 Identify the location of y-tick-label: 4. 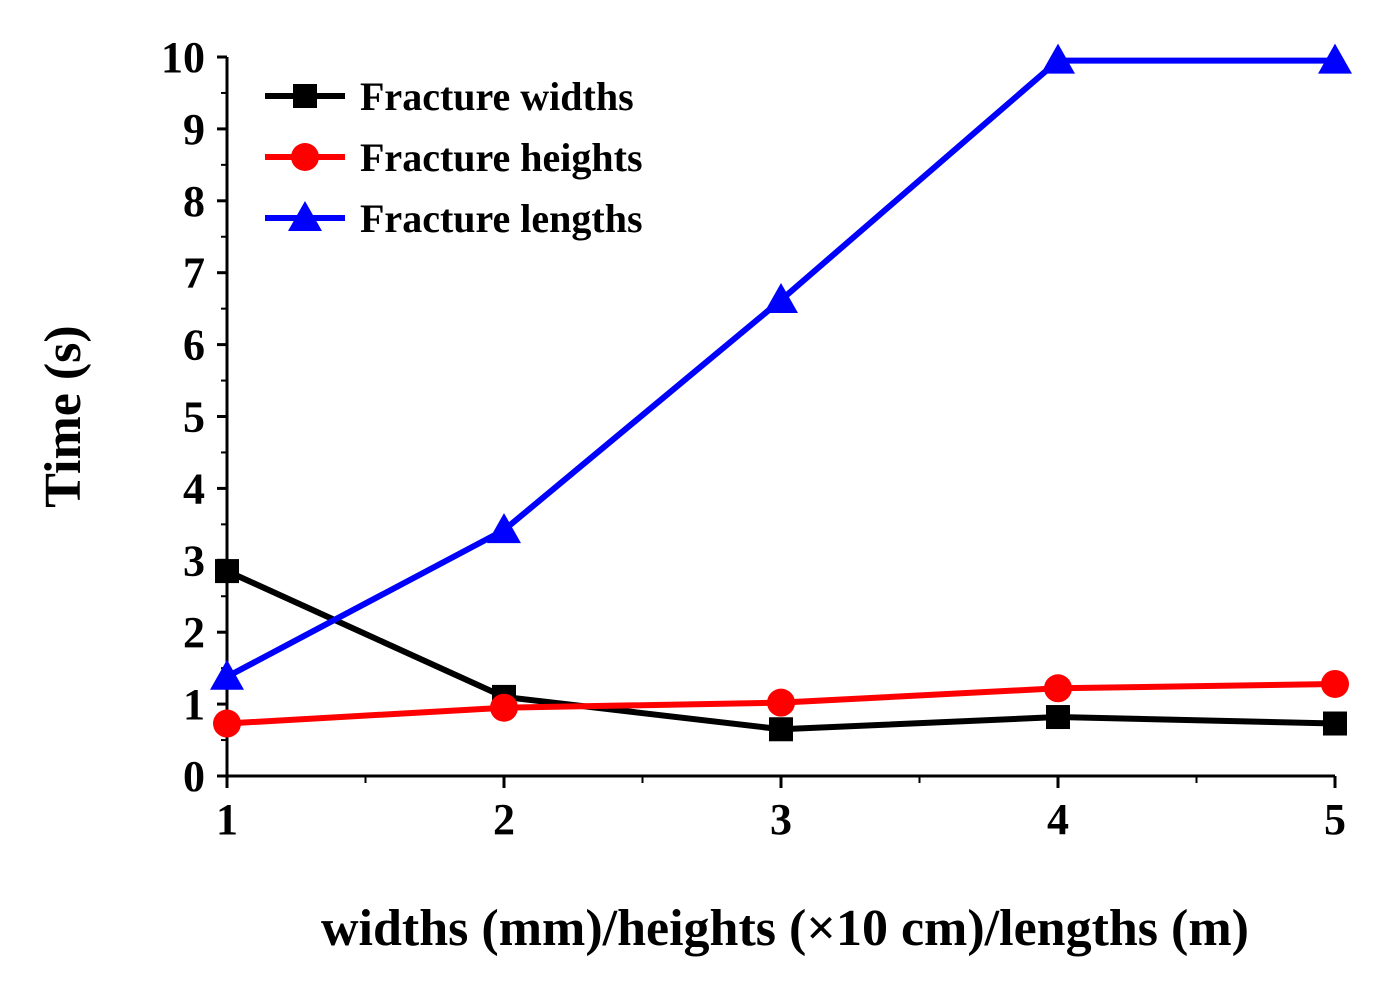
(194, 488).